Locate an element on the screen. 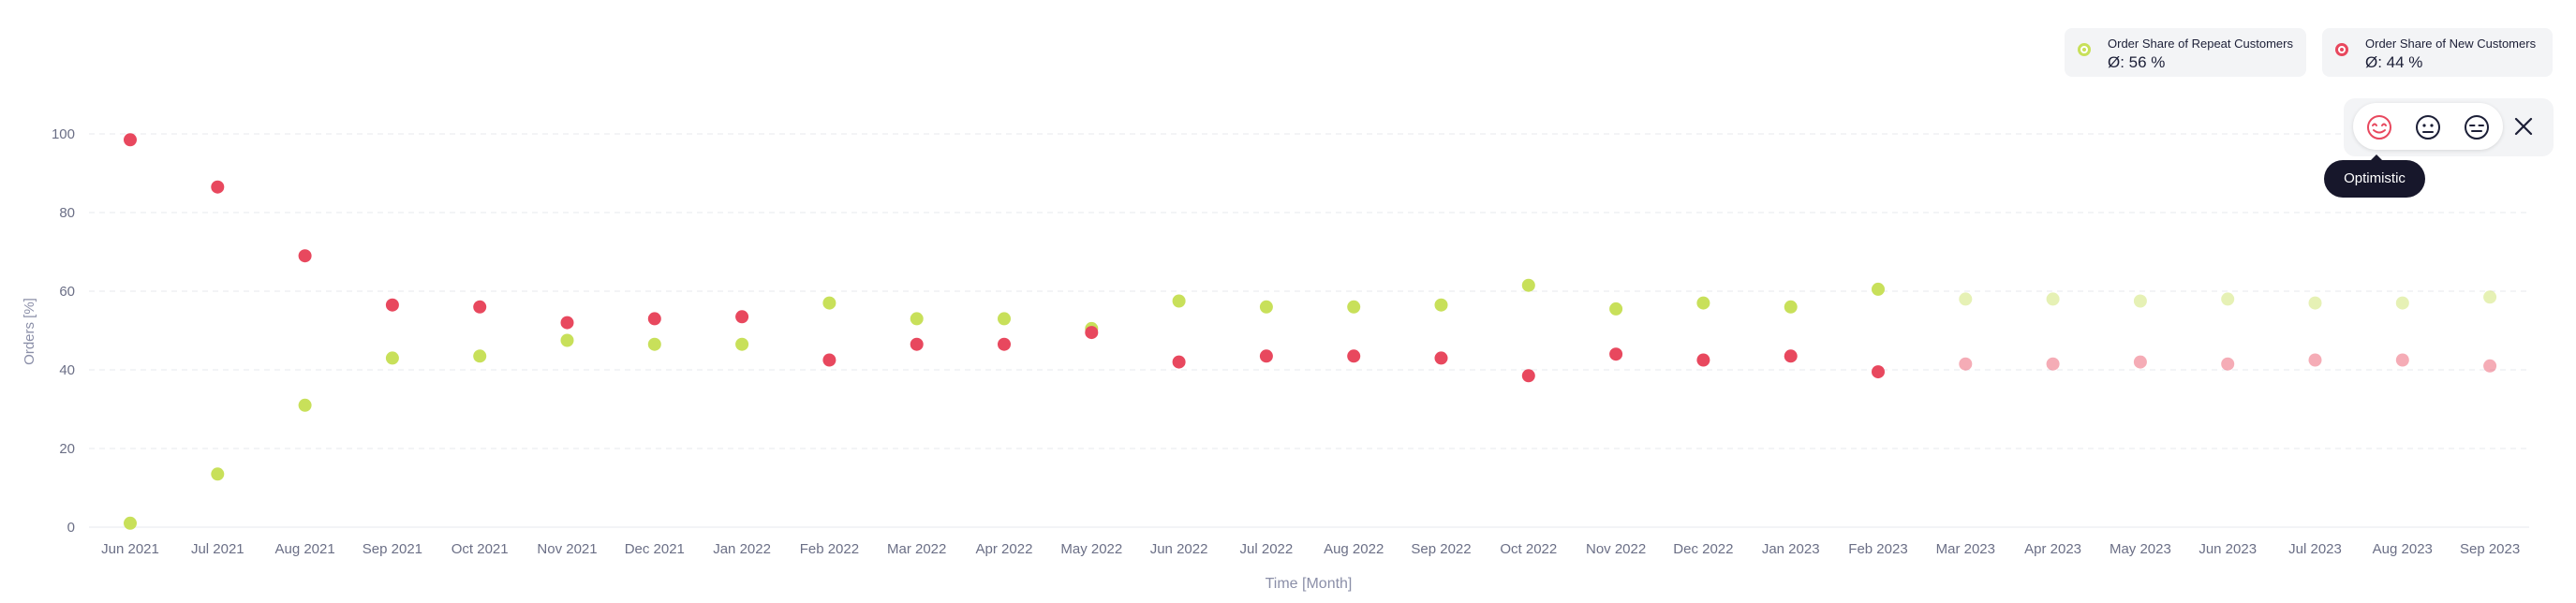  x-tick-label: Oct 2021 is located at coordinates (480, 549).